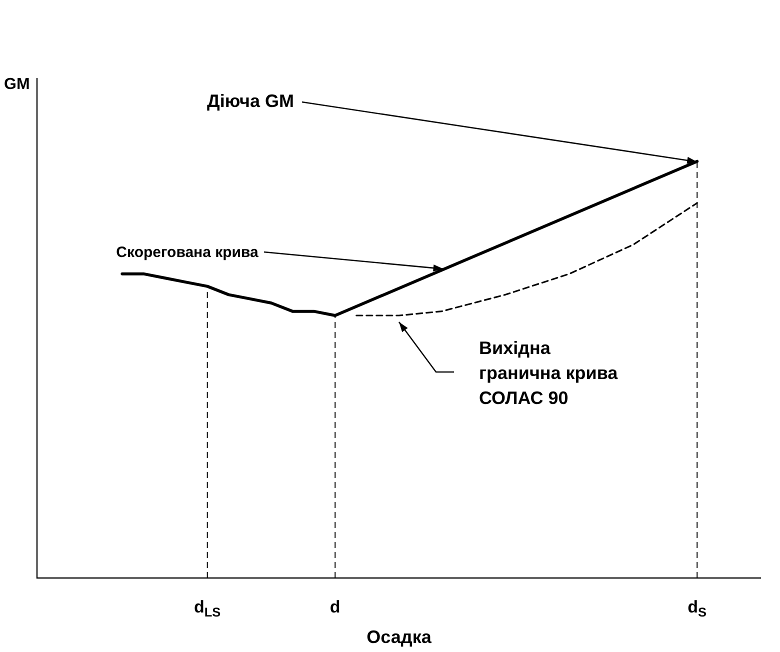 This screenshot has width=780, height=652. Describe the element at coordinates (399, 636) in the screenshot. I see `x-axis-title: Осадка` at that location.